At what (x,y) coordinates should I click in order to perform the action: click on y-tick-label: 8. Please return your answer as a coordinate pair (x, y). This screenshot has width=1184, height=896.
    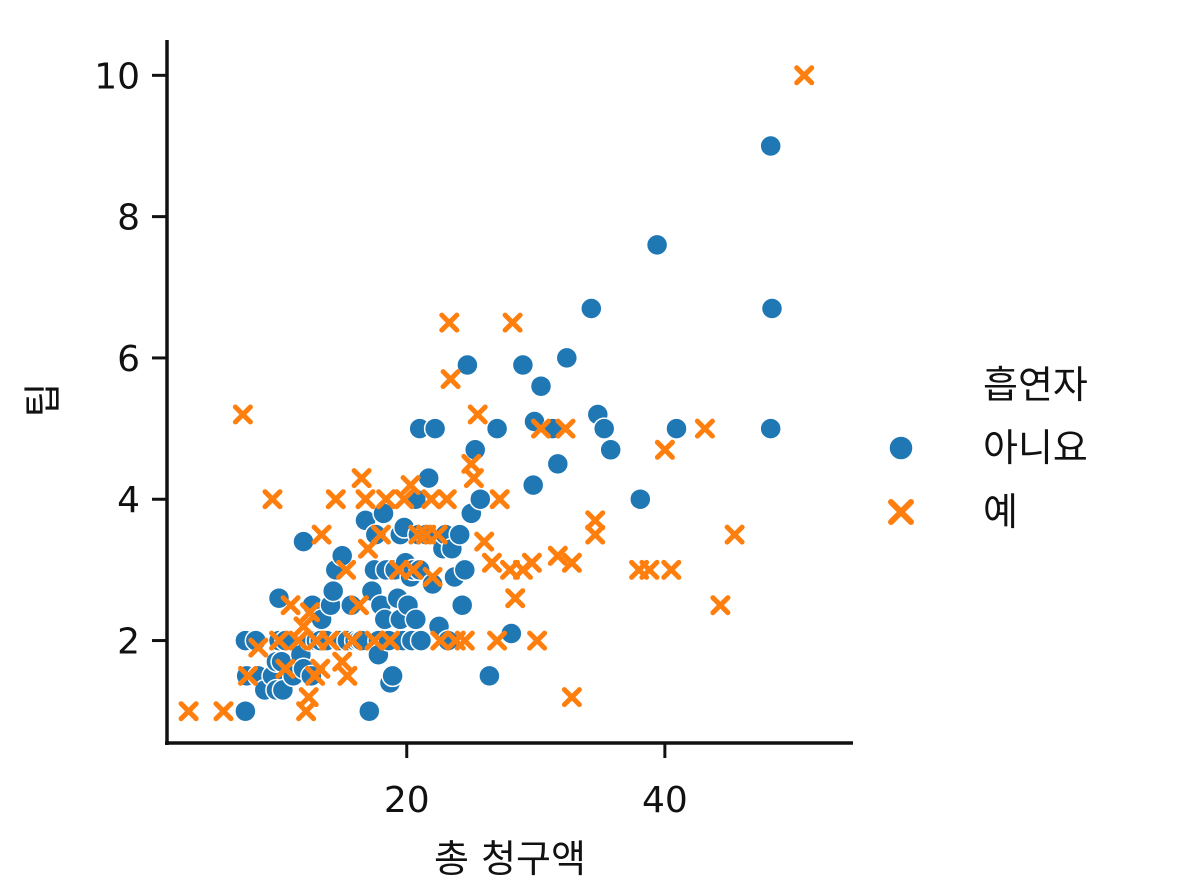
    Looking at the image, I should click on (128, 218).